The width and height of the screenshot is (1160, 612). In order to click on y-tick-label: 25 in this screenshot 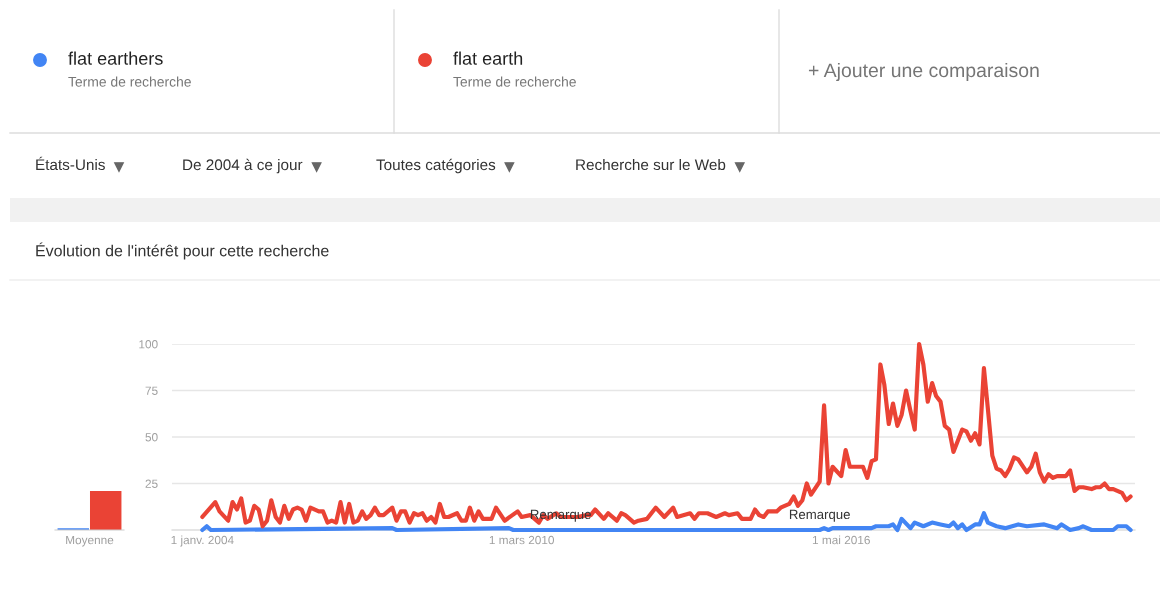, I will do `click(151, 483)`.